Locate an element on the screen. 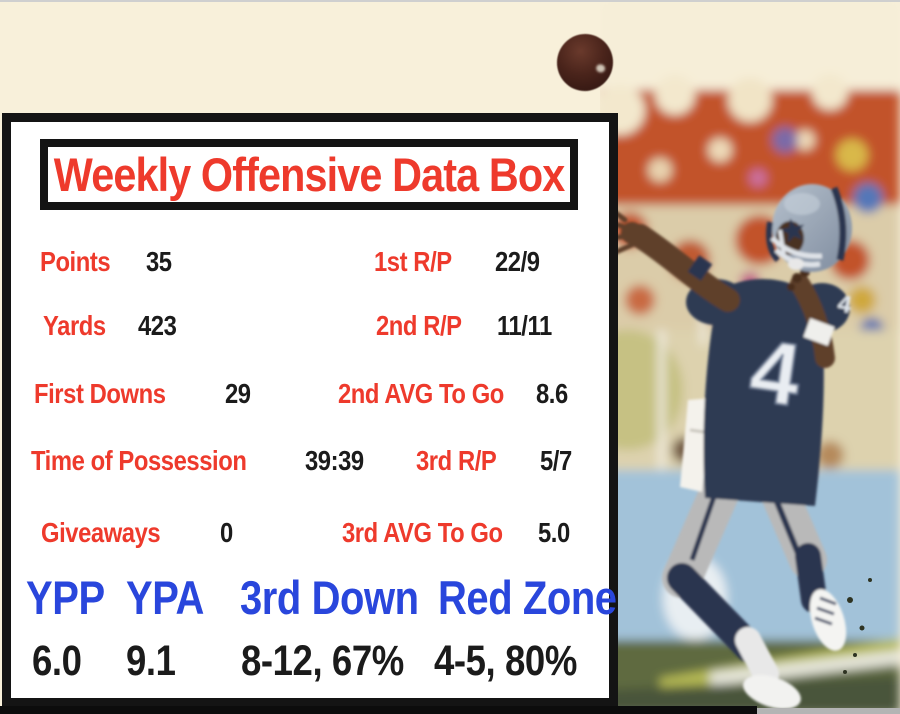 This screenshot has width=900, height=714. star-logo is located at coordinates (792, 230).